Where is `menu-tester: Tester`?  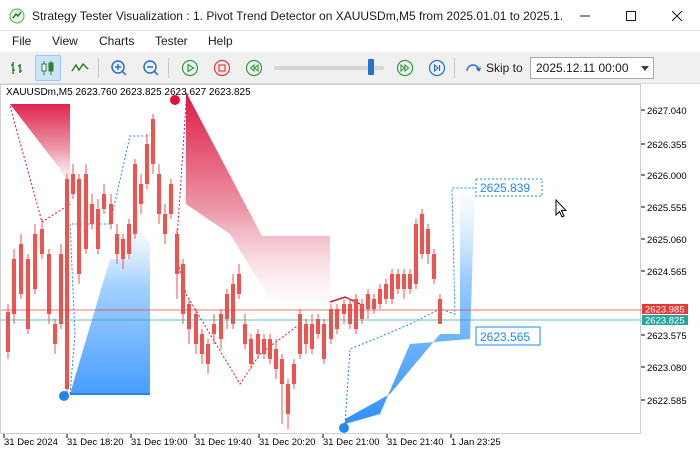 menu-tester: Tester is located at coordinates (171, 41).